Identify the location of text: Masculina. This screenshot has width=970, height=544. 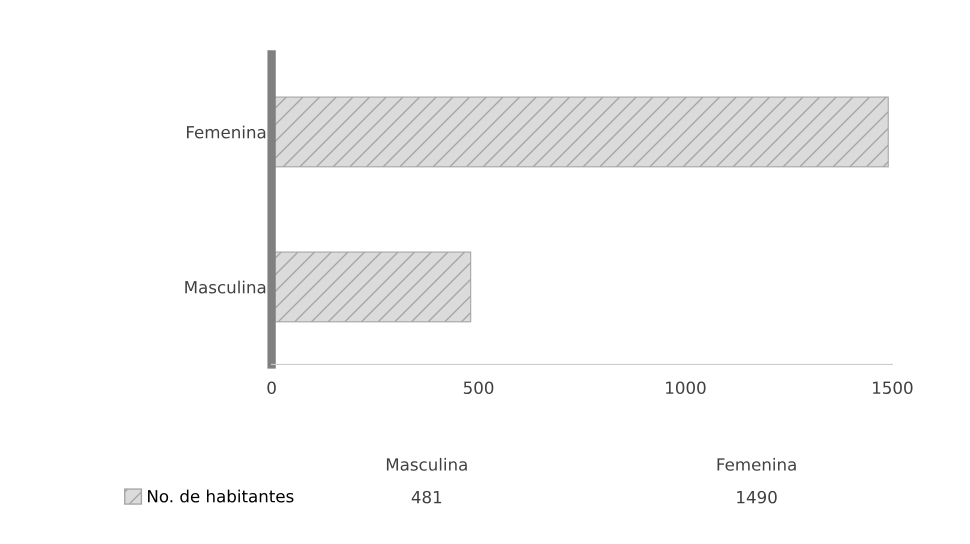
(426, 464).